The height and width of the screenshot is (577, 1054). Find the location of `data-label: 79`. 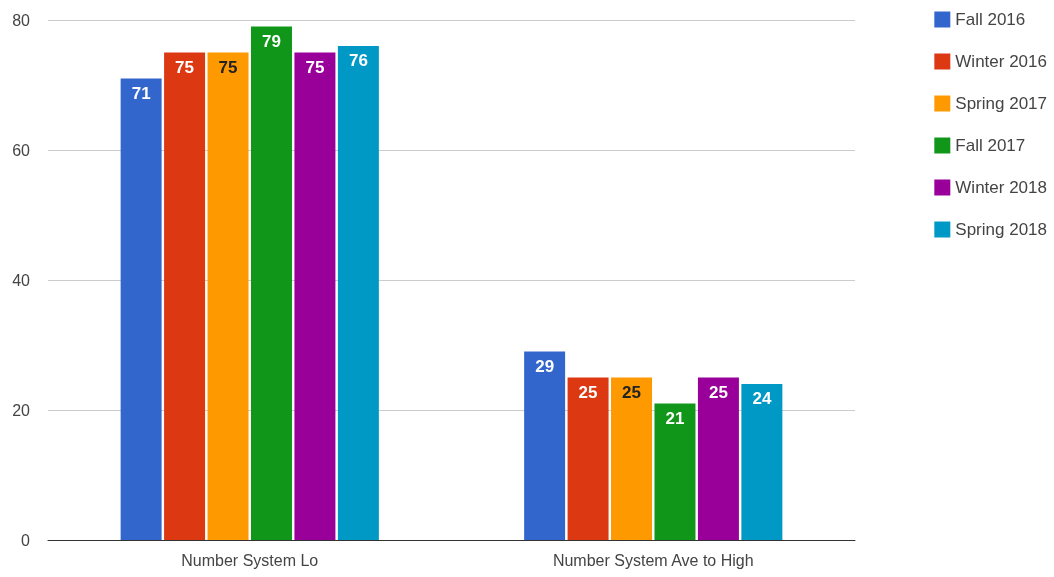

data-label: 79 is located at coordinates (271, 41).